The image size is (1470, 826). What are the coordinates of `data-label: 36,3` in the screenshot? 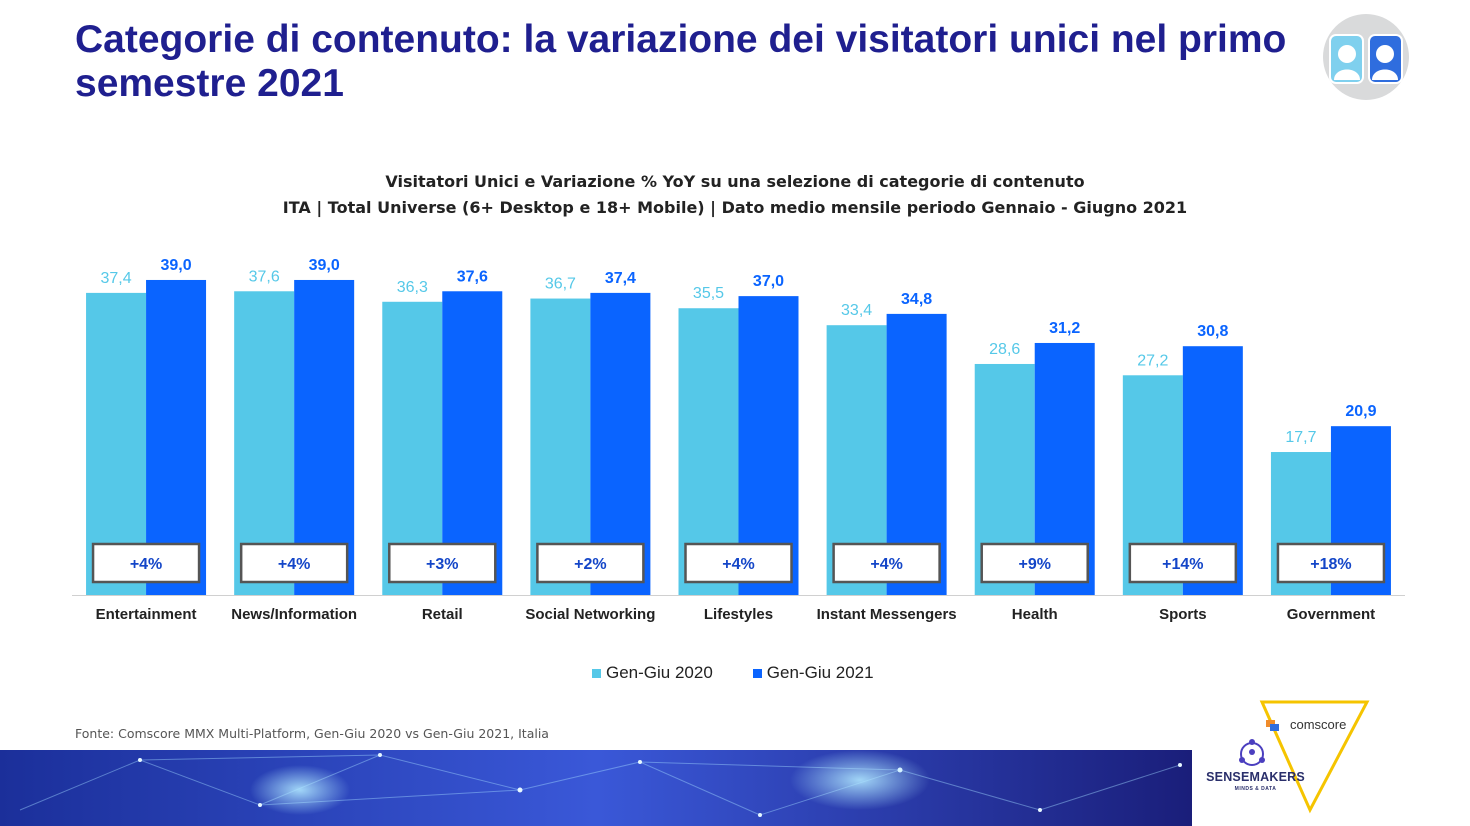 It's located at (412, 287).